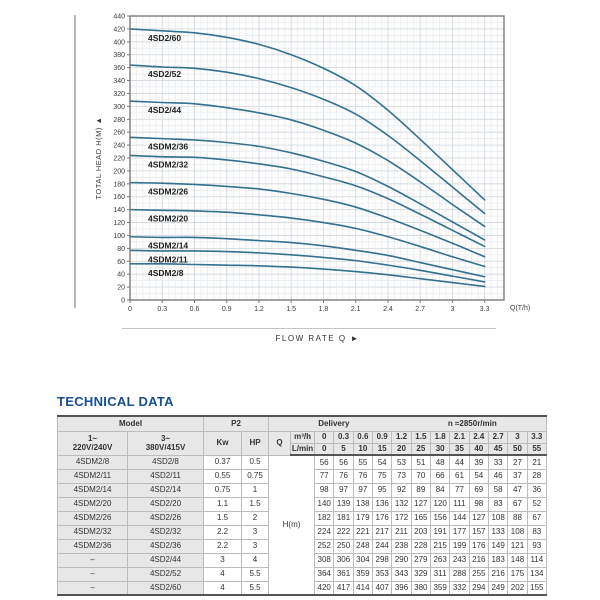  Describe the element at coordinates (401, 560) in the screenshot. I see `head-value: 290` at that location.